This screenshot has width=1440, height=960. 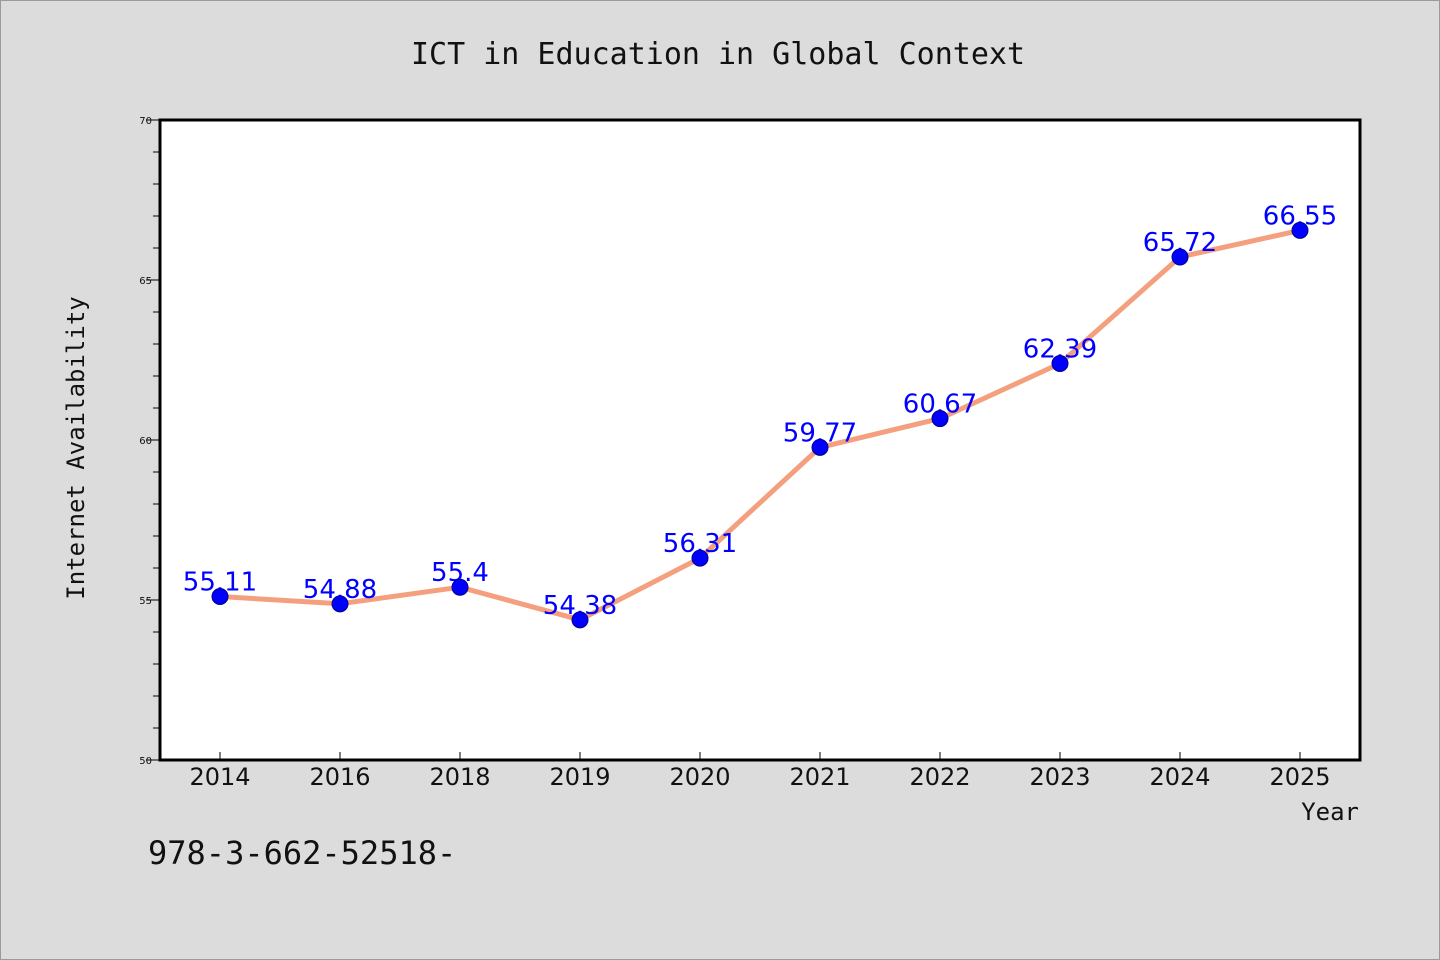 What do you see at coordinates (579, 777) in the screenshot?
I see `x-tick-label: 2019` at bounding box center [579, 777].